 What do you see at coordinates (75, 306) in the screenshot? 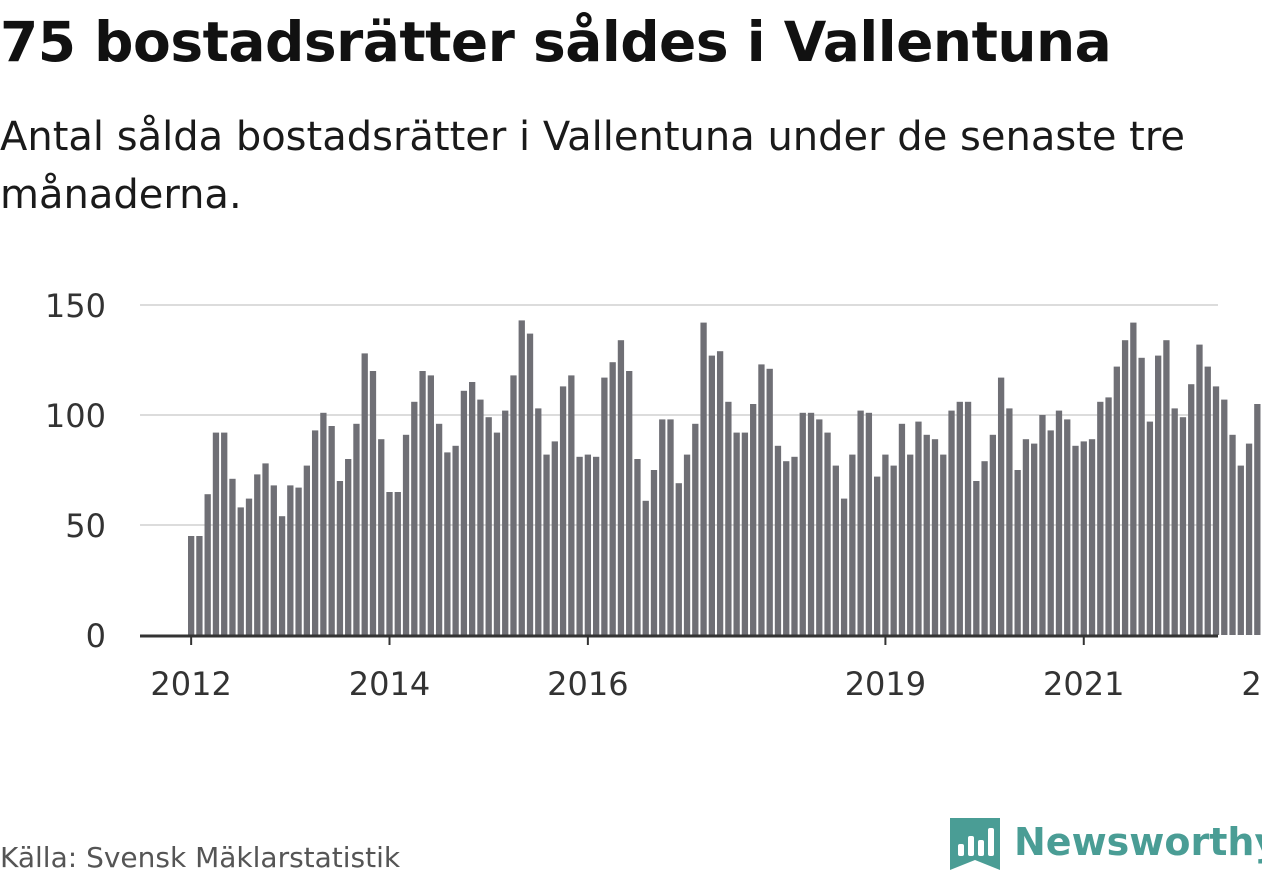
I see `y-tick-label: 150` at bounding box center [75, 306].